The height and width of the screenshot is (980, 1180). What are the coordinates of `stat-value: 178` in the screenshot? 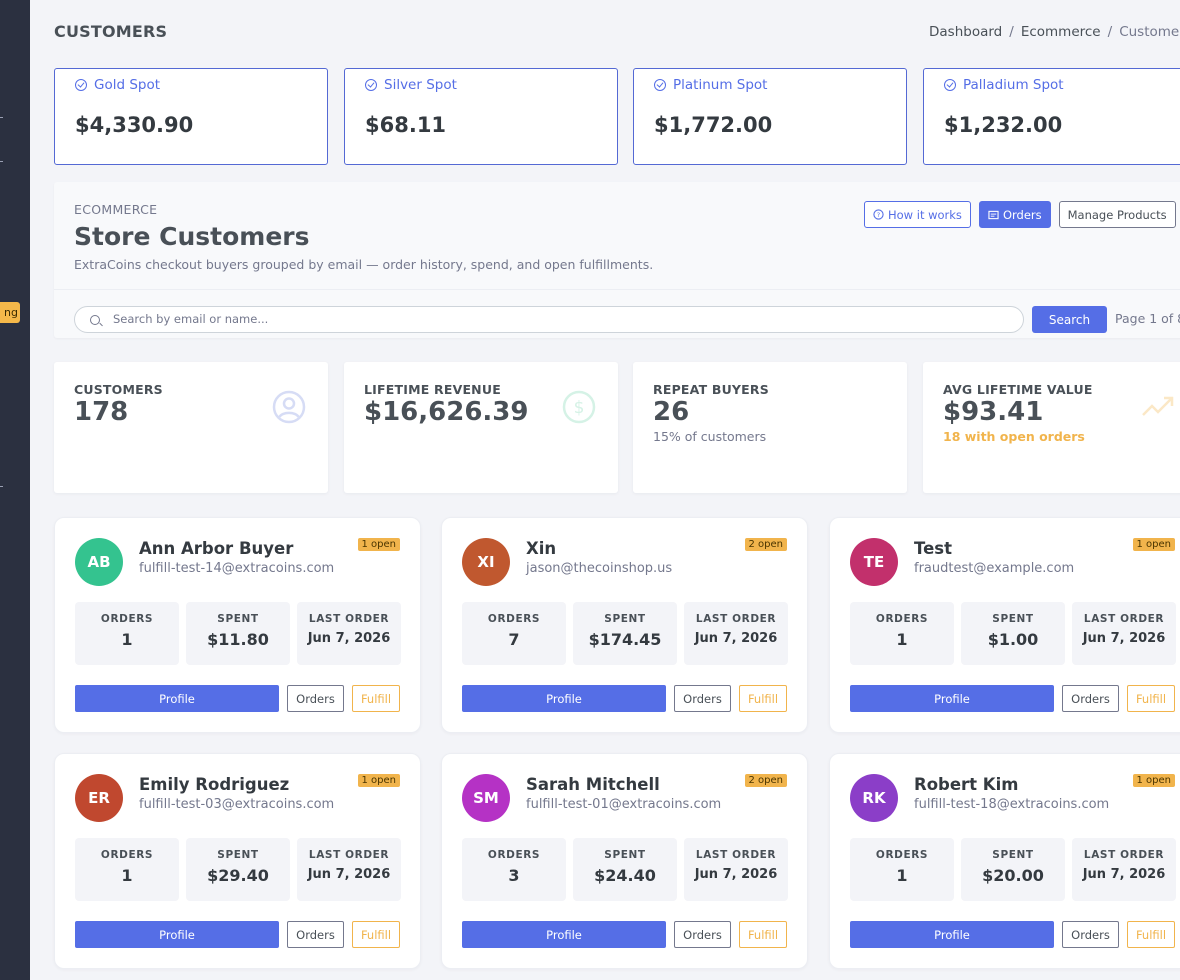 It's located at (101, 412).